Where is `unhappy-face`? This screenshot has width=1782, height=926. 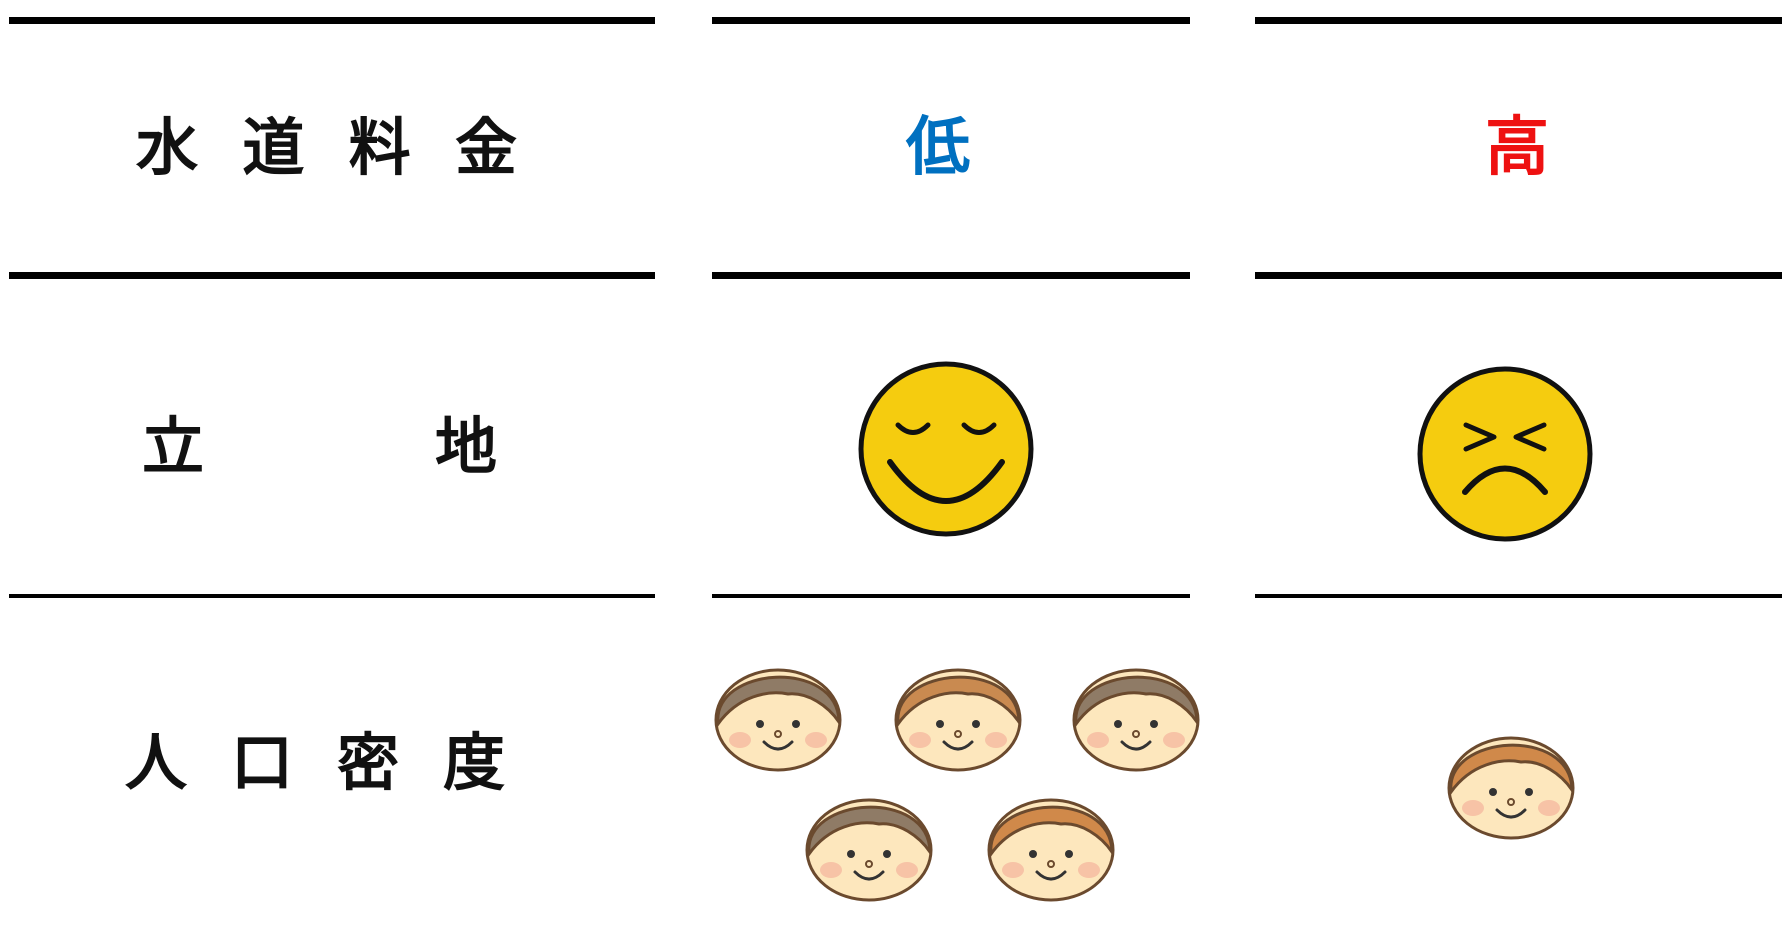
unhappy-face is located at coordinates (1505, 454).